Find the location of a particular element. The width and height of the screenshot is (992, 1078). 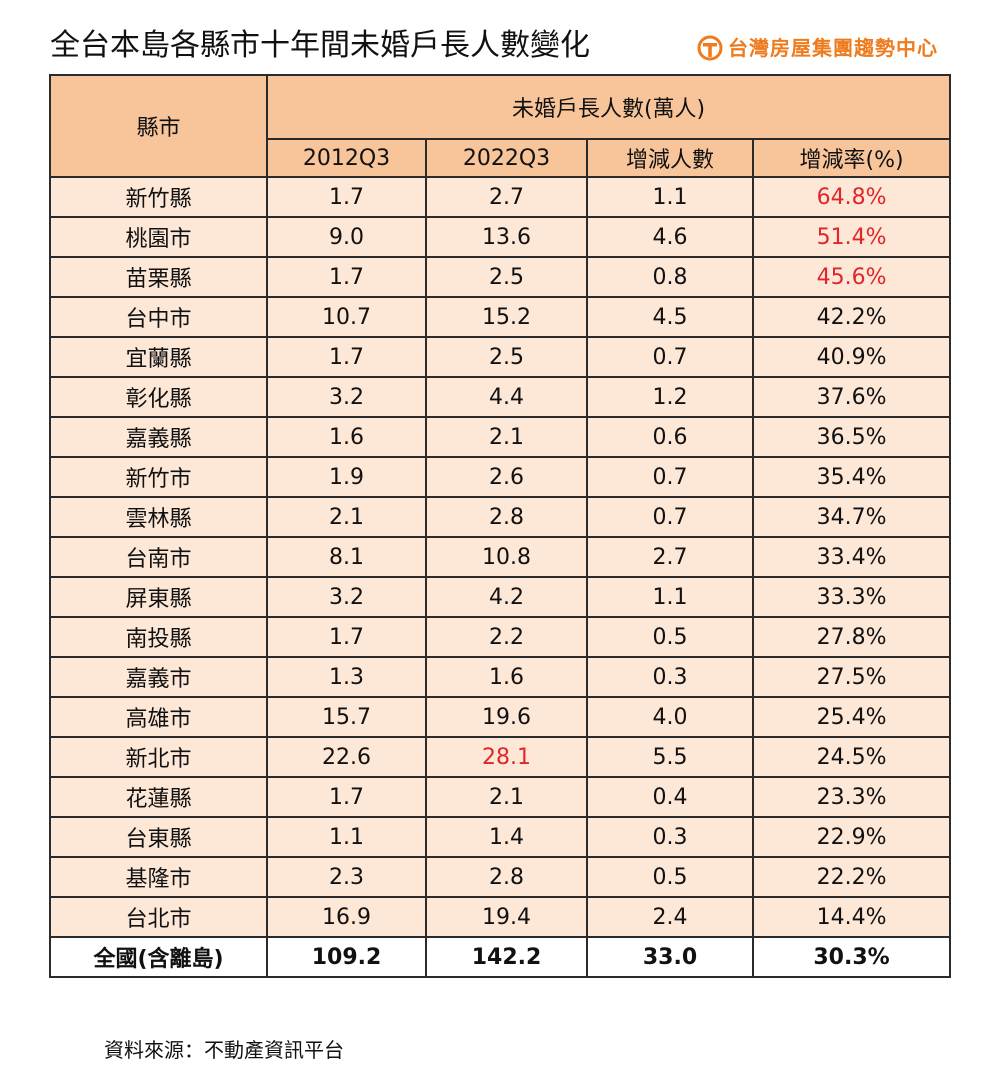

table-row: 台東縣 1.1 1.4 0.3 22.9% is located at coordinates (500, 837).